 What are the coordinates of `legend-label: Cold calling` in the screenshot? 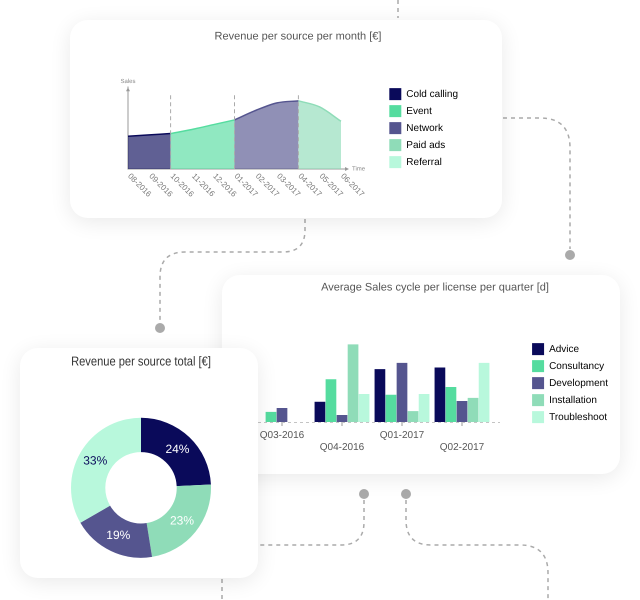 It's located at (432, 94).